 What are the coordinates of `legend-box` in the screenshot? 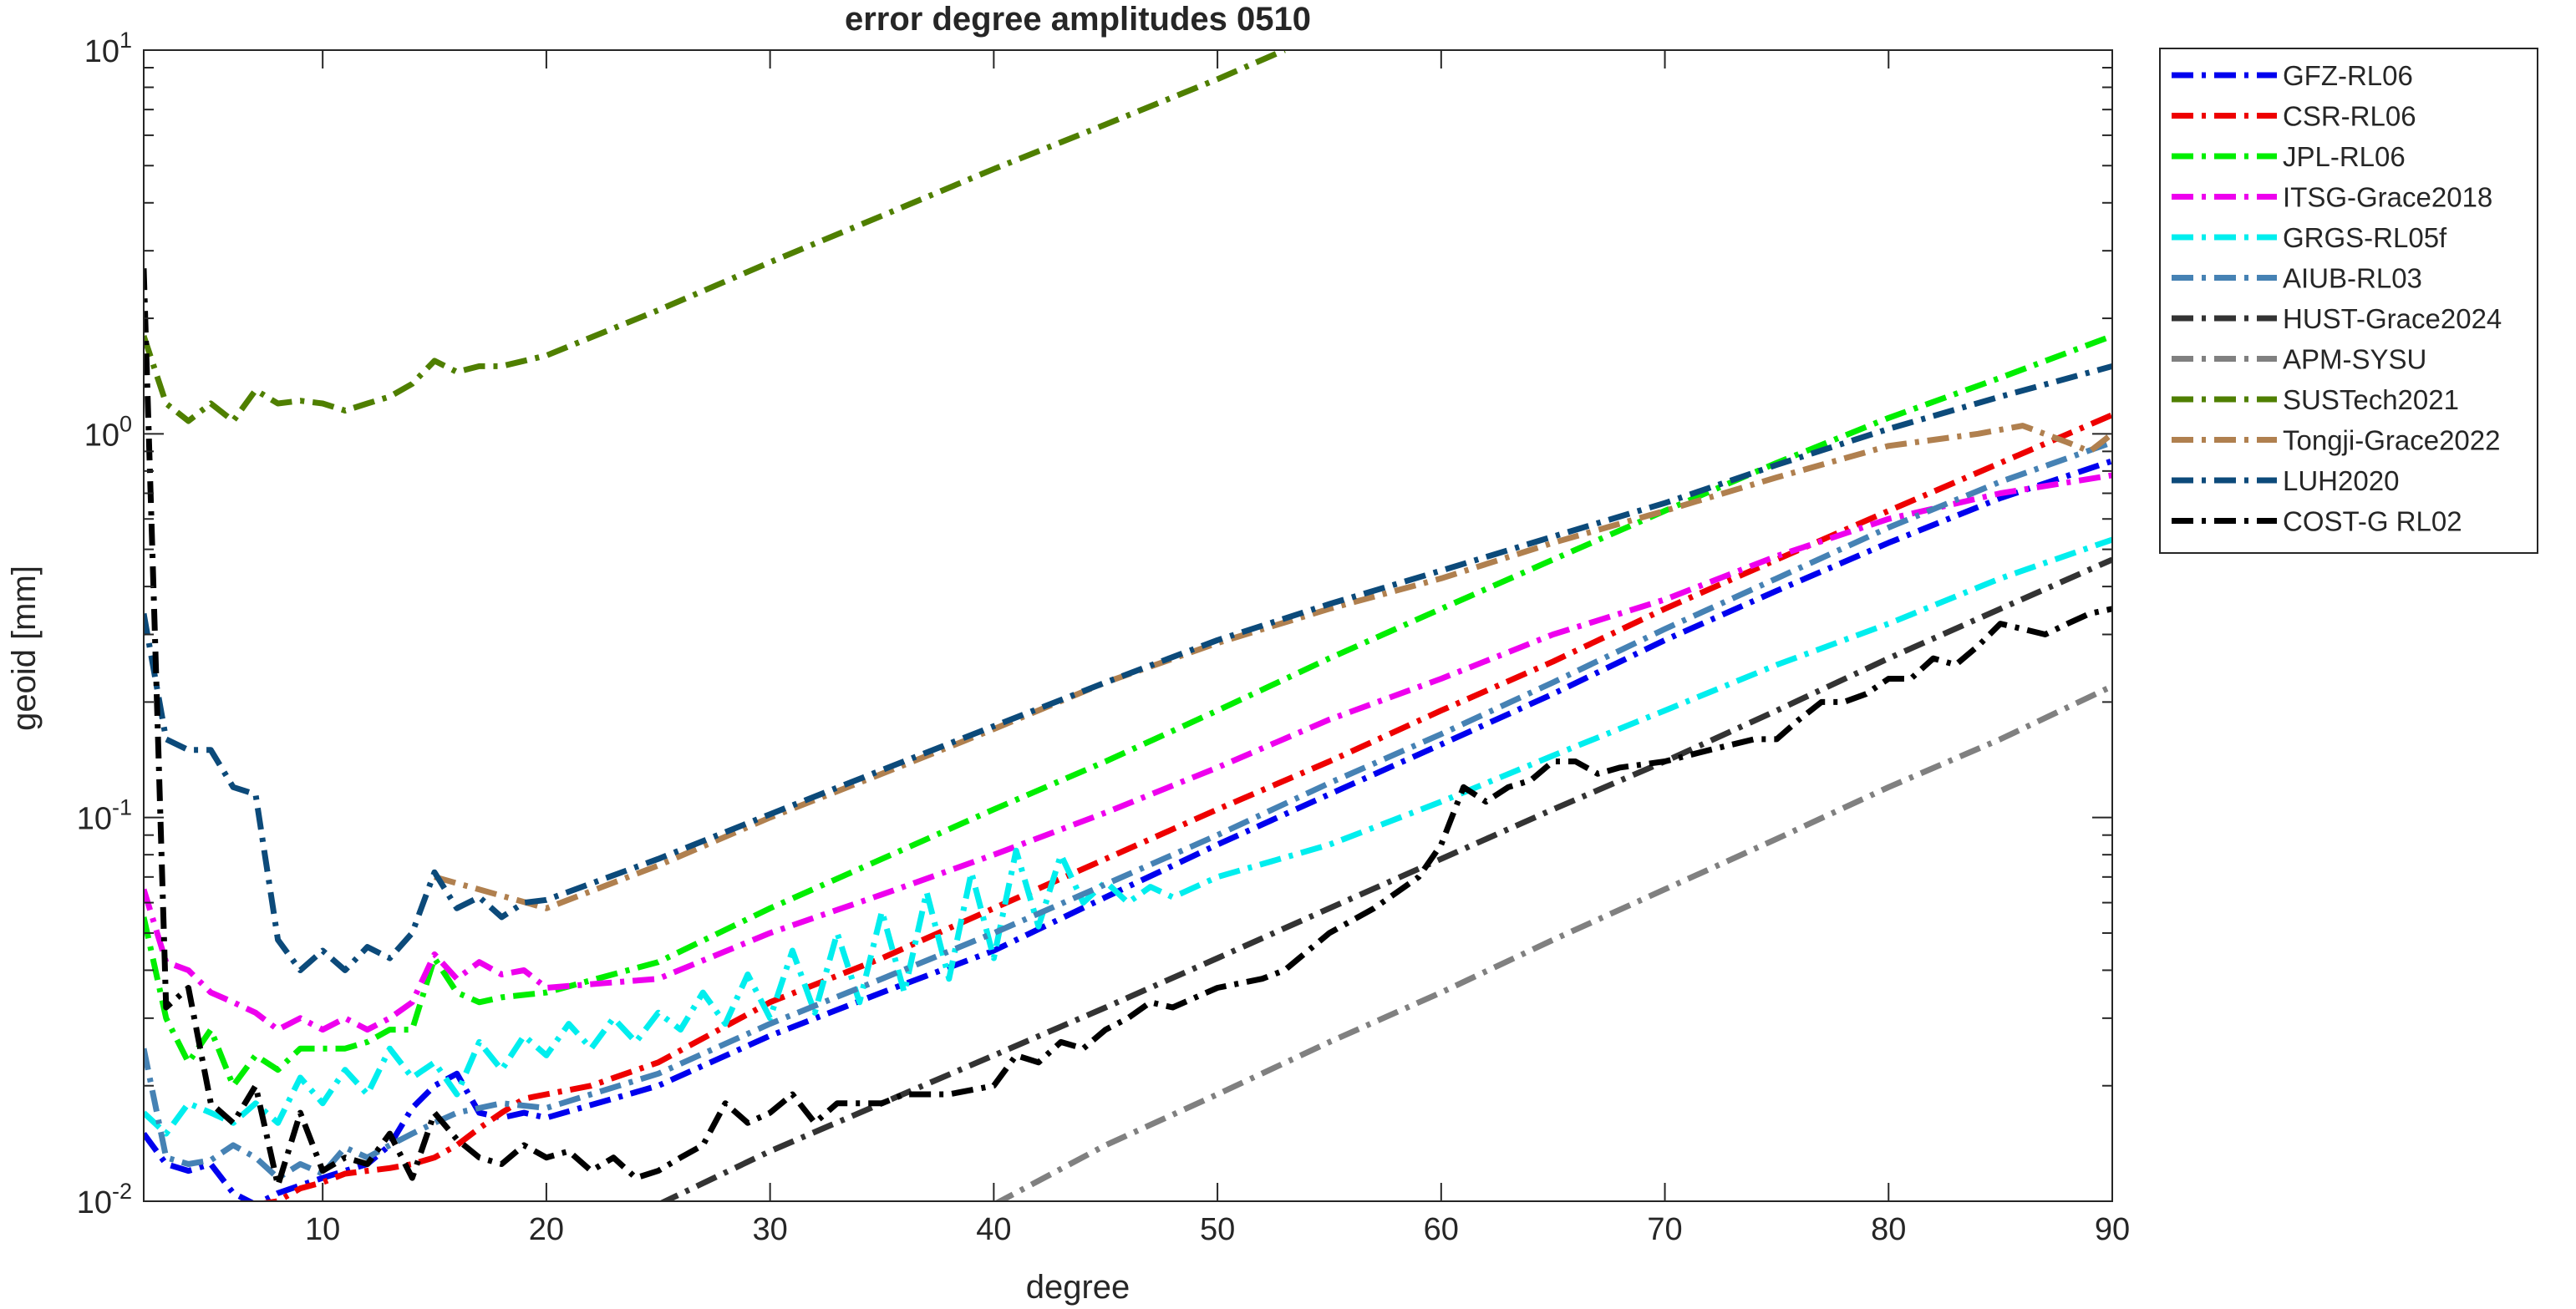 It's located at (2348, 301).